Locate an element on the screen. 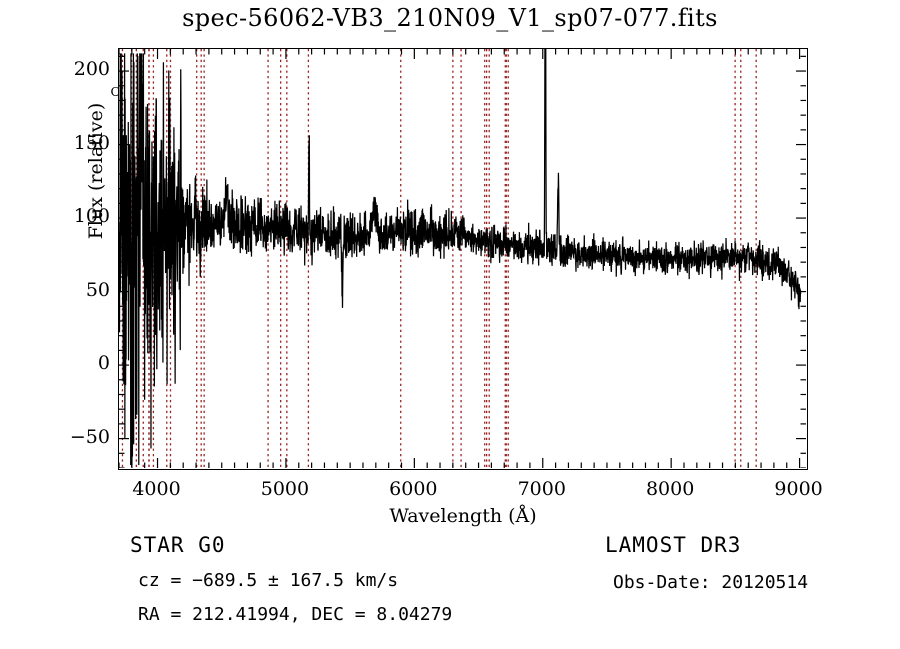  page-title: spec-56062-VB3_210N09_V1_sp07-077.fits is located at coordinates (450, 18).